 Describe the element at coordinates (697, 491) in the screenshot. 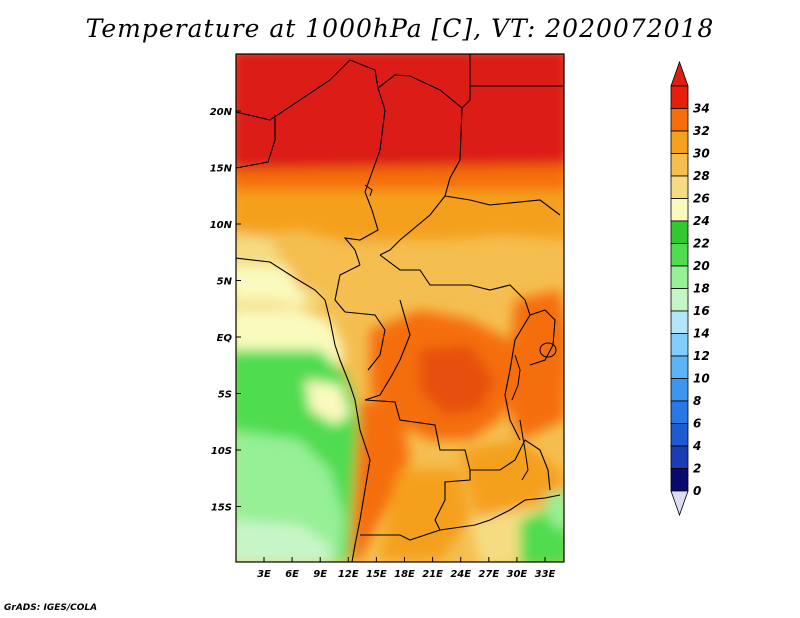

I see `colorbar-label: 0` at that location.